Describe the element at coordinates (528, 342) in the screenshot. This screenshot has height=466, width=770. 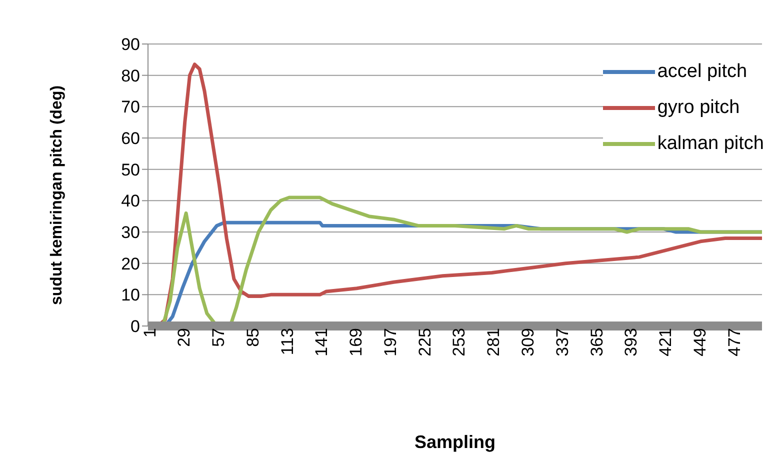
I see `x-tick-label: 309` at that location.